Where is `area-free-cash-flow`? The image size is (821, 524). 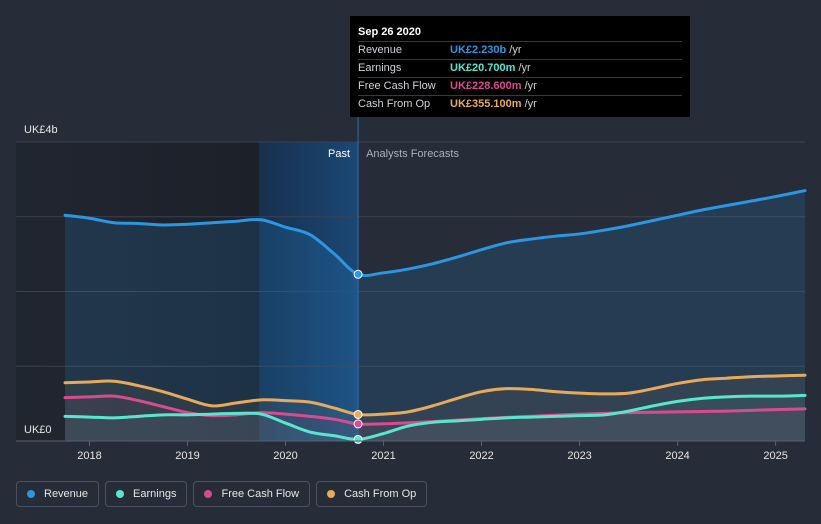
area-free-cash-flow is located at coordinates (435, 418).